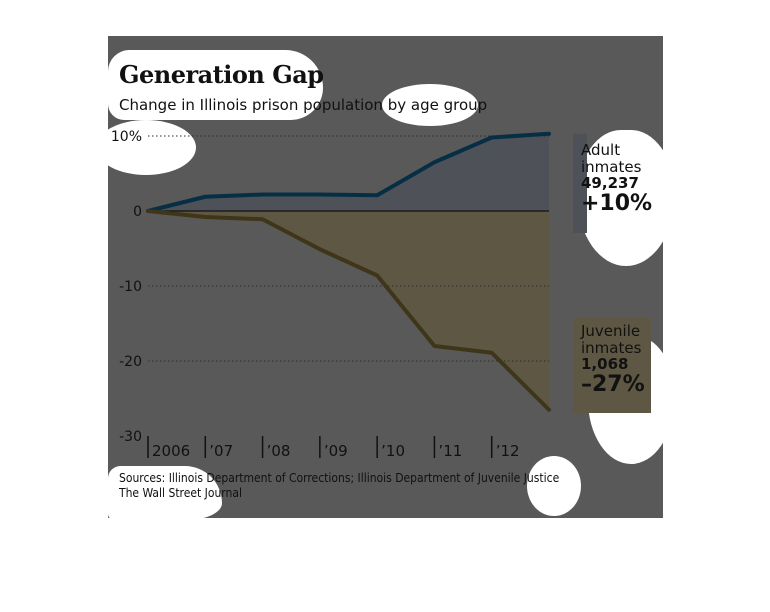 This screenshot has height=612, width=770. Describe the element at coordinates (611, 347) in the screenshot. I see `juvenile-label-line2: inmates` at that location.